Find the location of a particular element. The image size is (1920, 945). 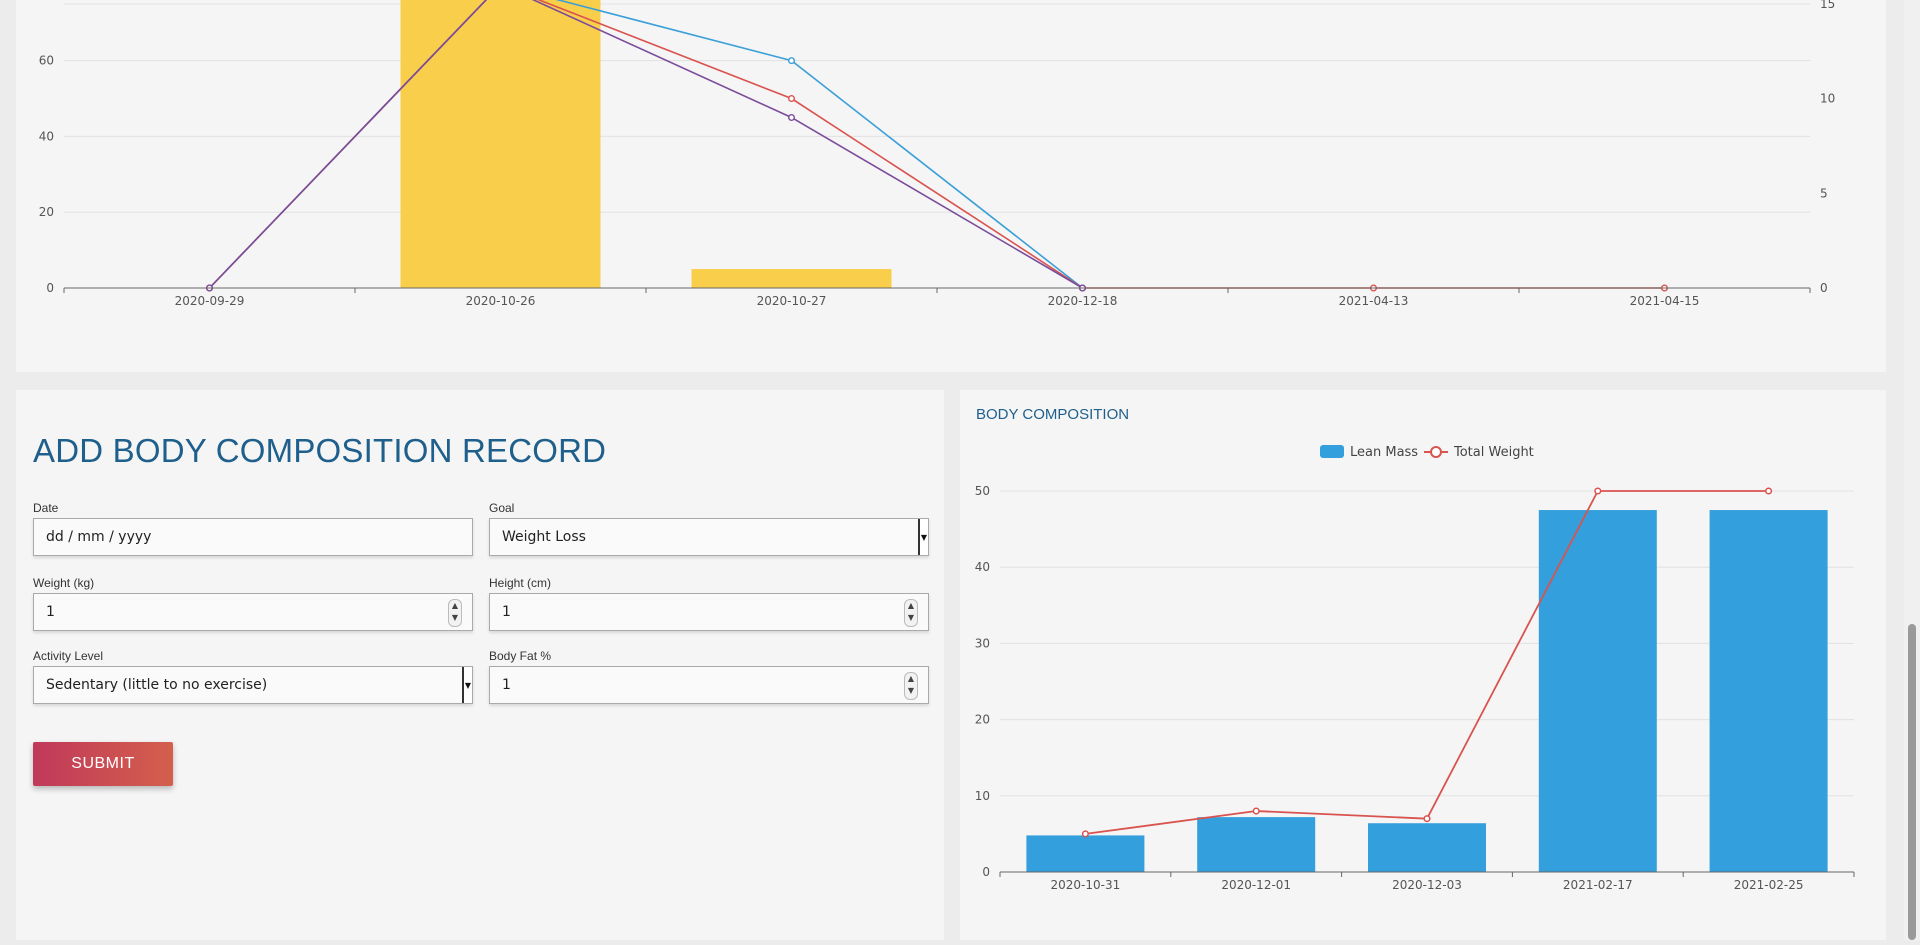

weight-field-group: Weight (kg) 1 ▲ ▼ is located at coordinates (253, 603).